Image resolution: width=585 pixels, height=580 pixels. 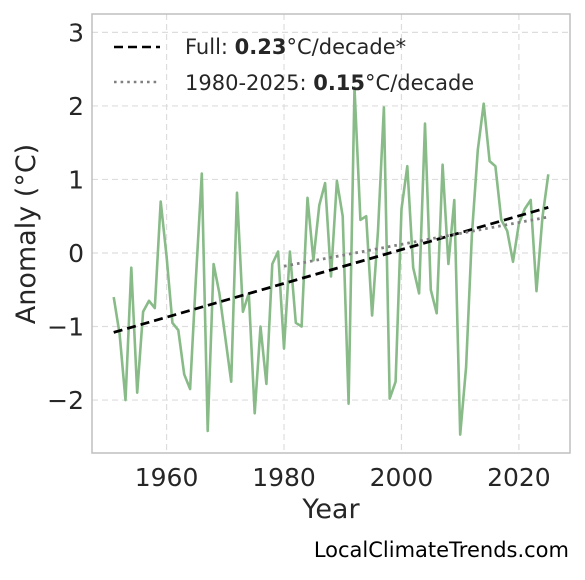 I want to click on legend-full-label: Full: 0.23°C/decade*, so click(x=295, y=47).